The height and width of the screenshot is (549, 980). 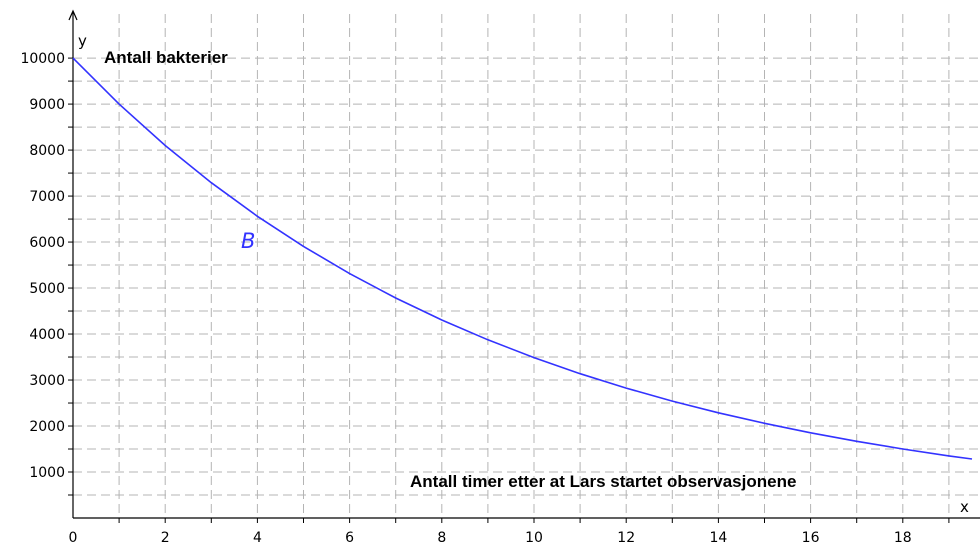 I want to click on x-tick-label: 10, so click(x=534, y=538).